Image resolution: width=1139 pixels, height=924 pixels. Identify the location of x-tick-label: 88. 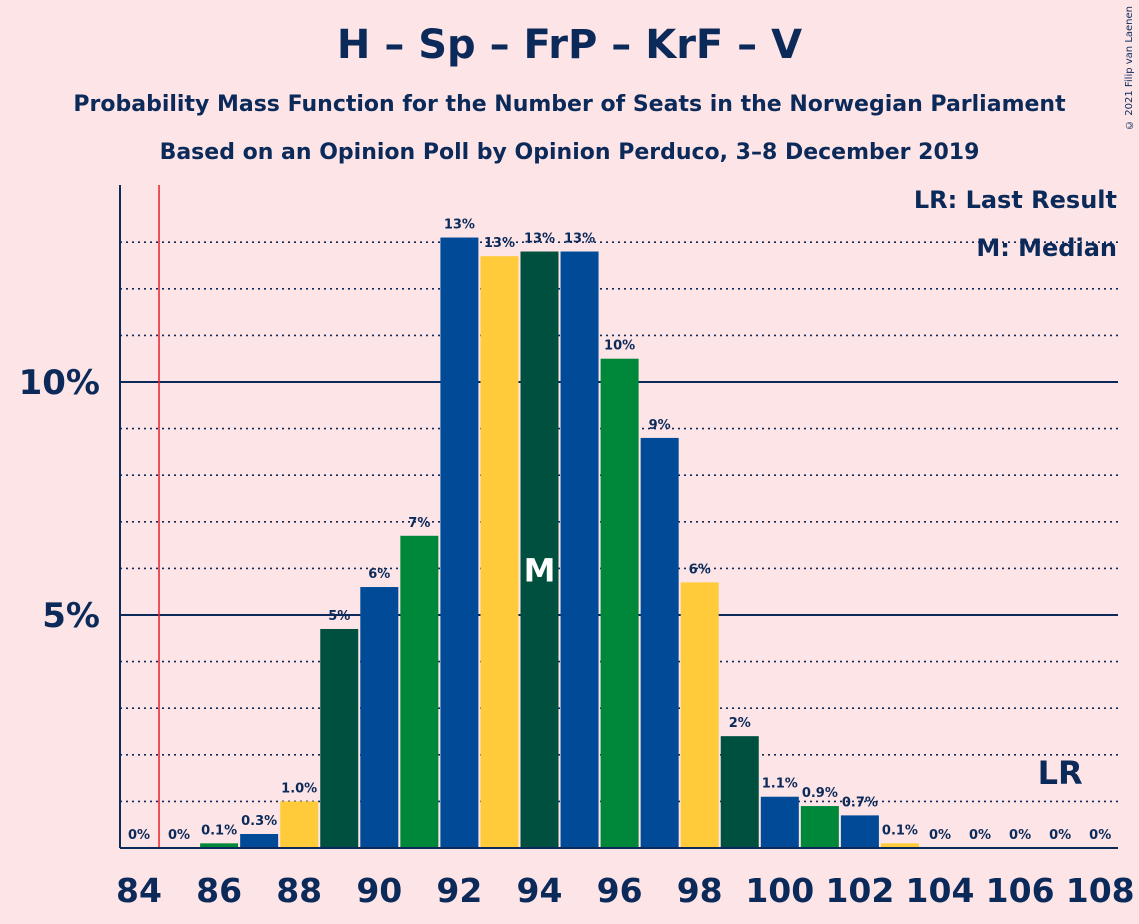
(299, 890).